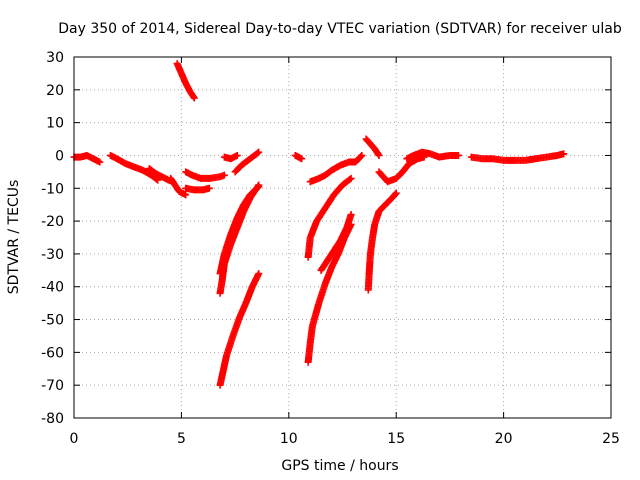  Describe the element at coordinates (504, 439) in the screenshot. I see `x-tick-label: 20` at that location.